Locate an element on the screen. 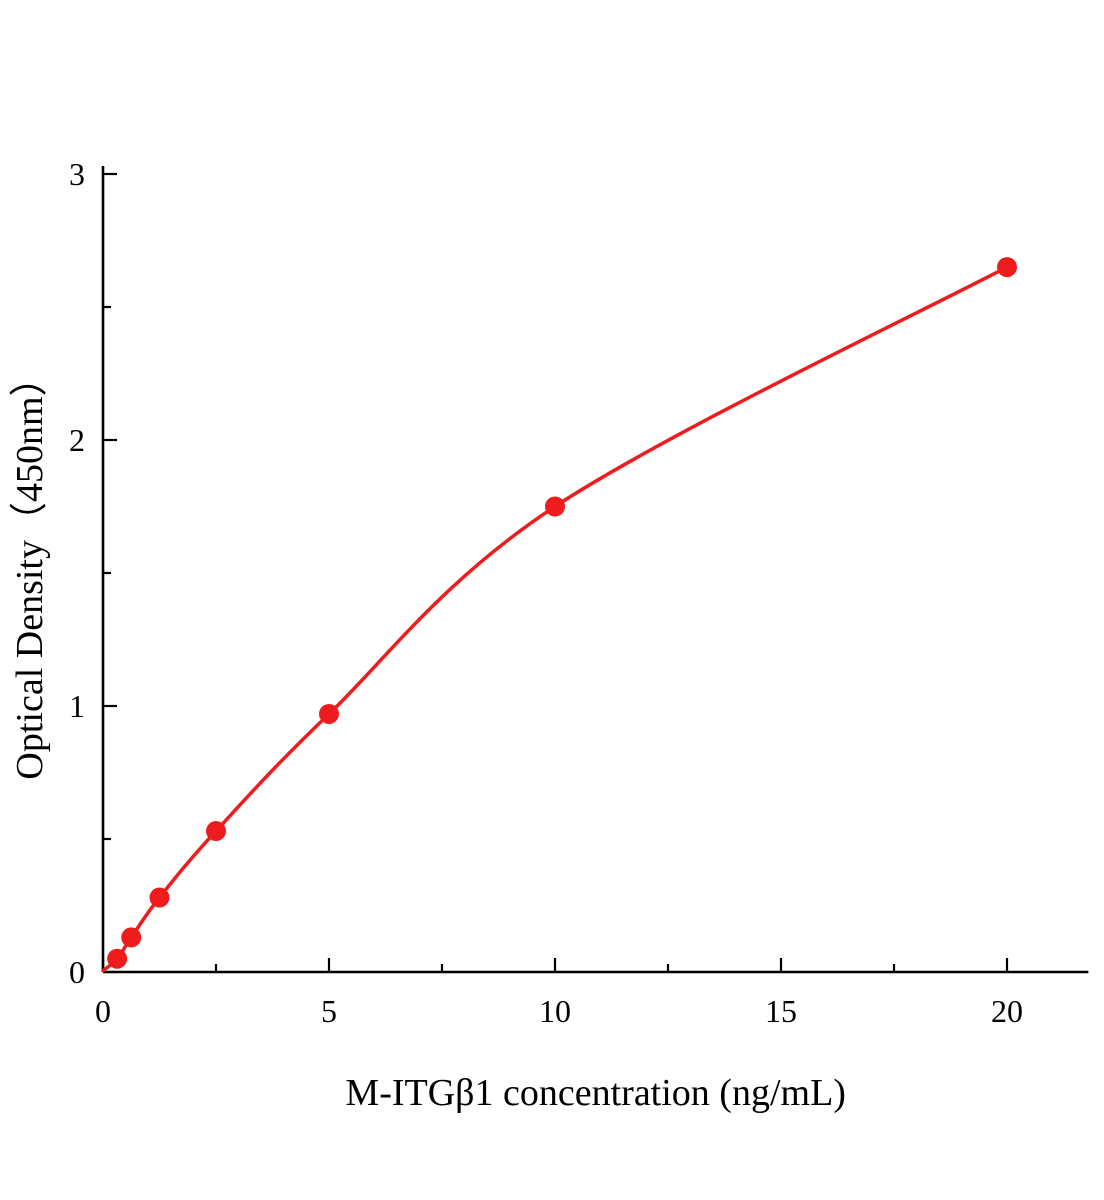 The image size is (1104, 1200). x-tick-label: 5 is located at coordinates (329, 1011).